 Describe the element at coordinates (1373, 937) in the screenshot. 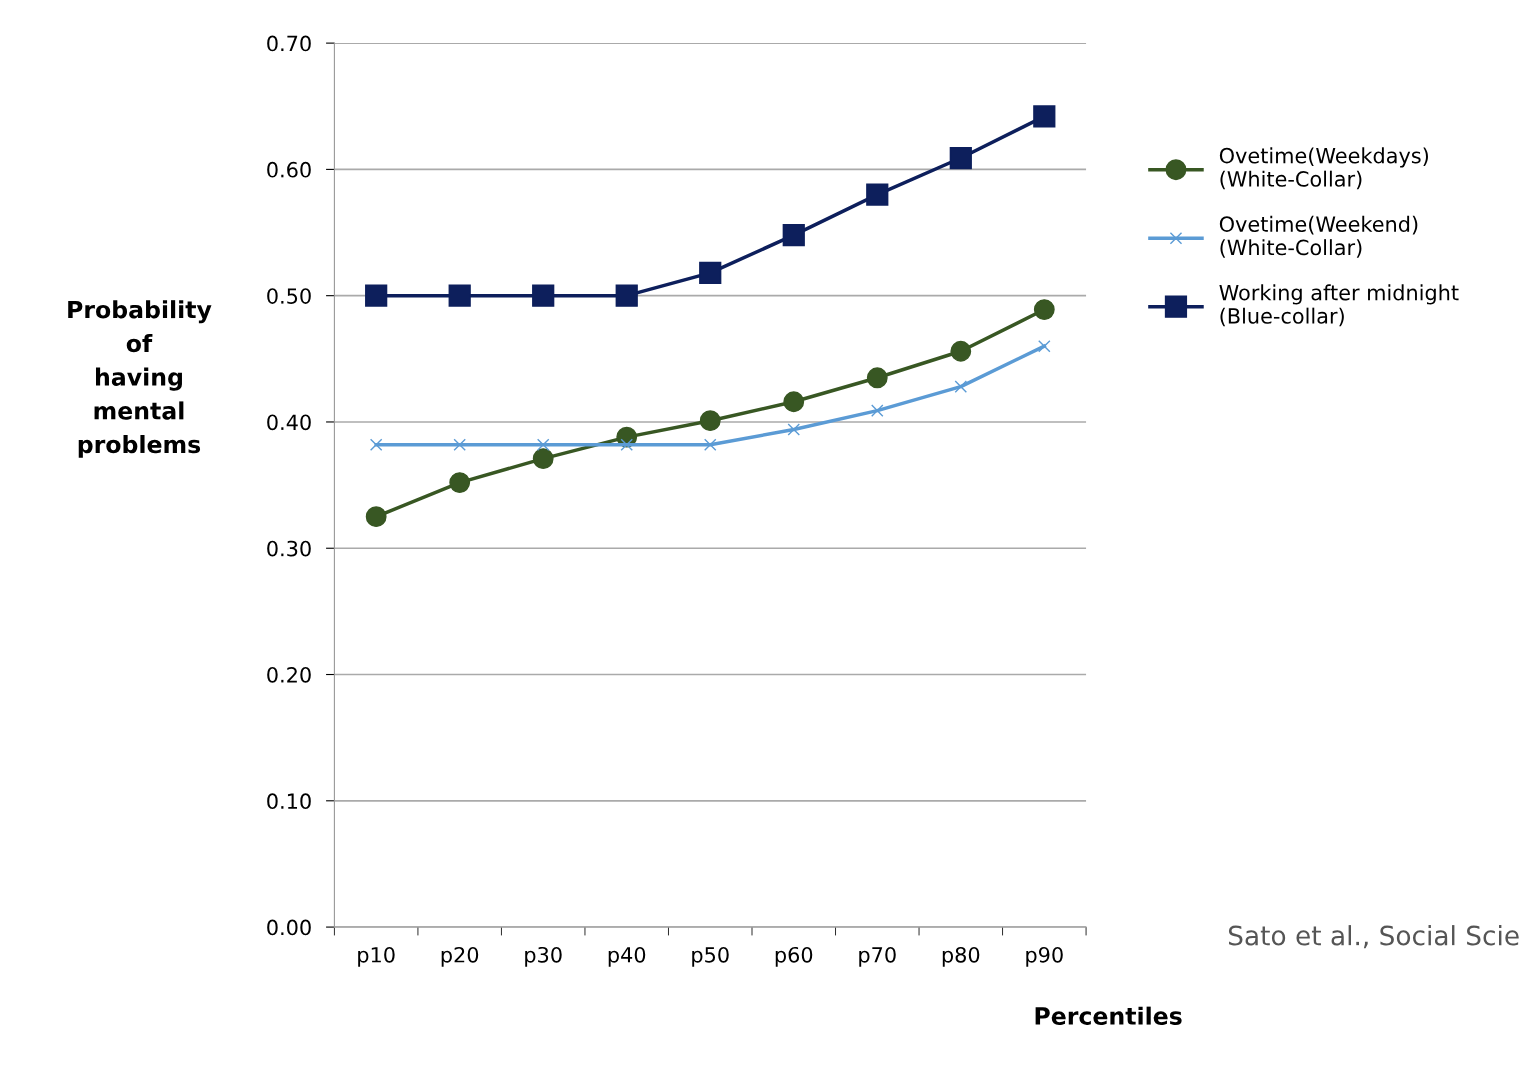

I see `text: Sato et al., Social Scie` at that location.